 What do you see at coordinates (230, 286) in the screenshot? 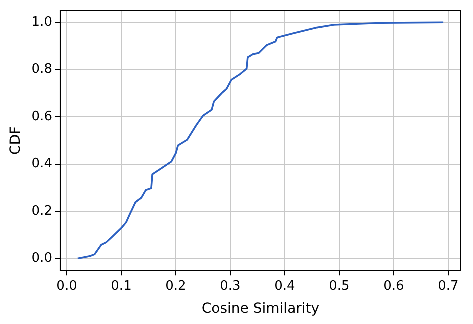
I see `x-tick-label: 0.3` at bounding box center [230, 286].